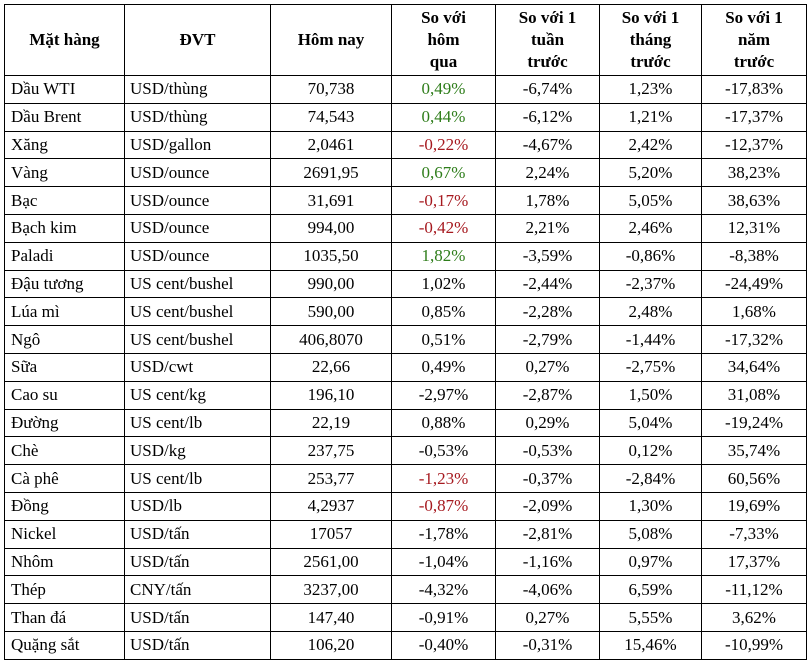 This screenshot has width=808, height=660. I want to click on commodity-name: Đậu tương, so click(64, 284).